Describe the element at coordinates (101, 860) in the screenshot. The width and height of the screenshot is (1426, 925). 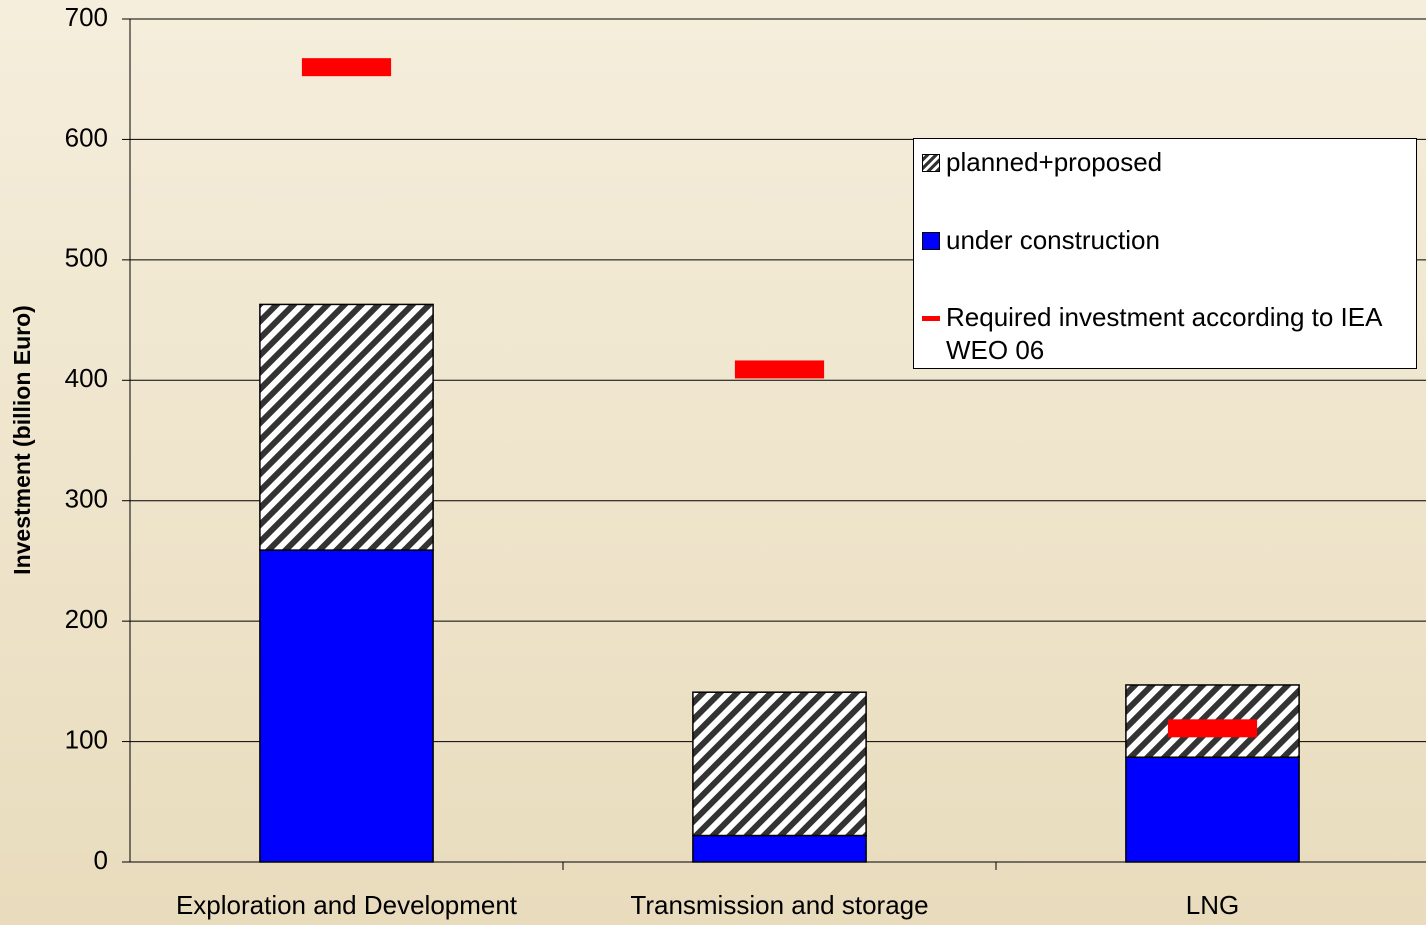
I see `y-tick-label: 0` at that location.